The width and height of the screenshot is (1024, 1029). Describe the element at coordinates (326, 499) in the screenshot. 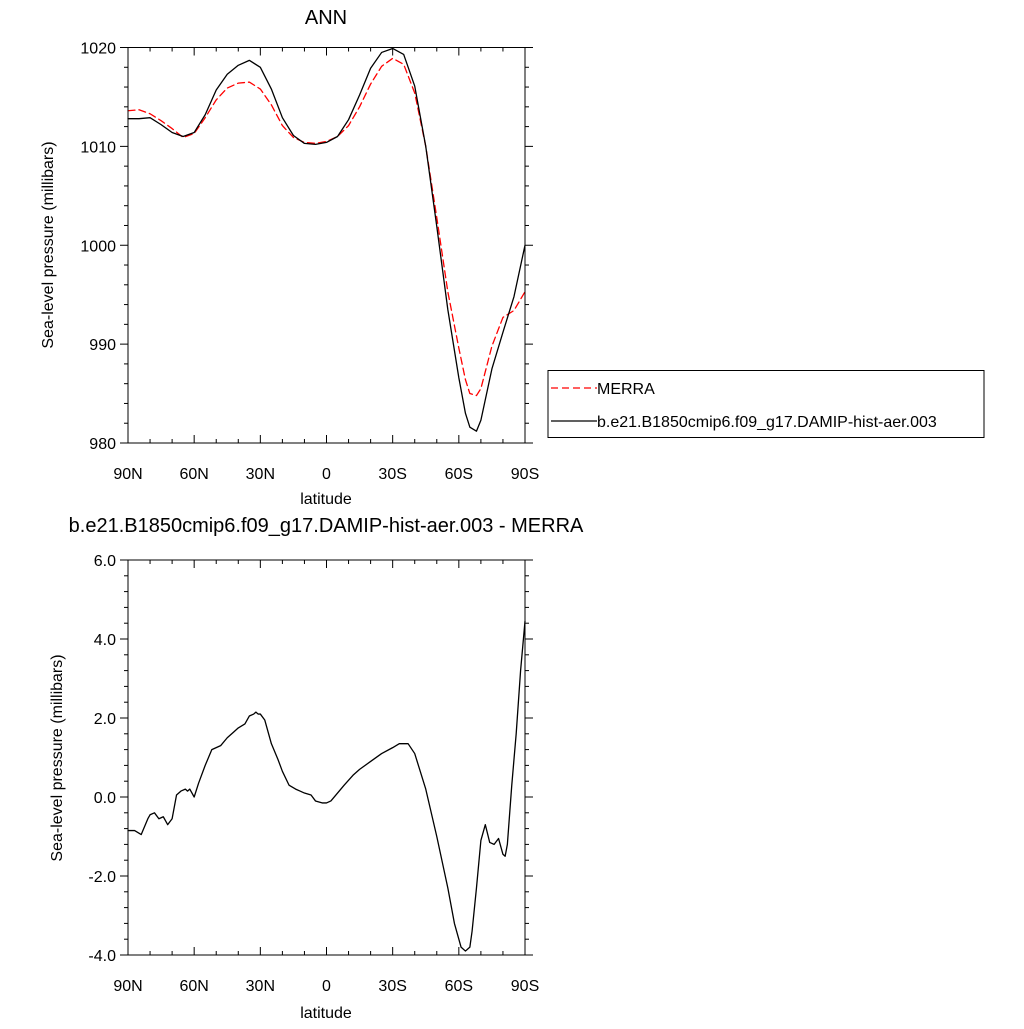

I see `top-x-axis-label: latitude` at that location.